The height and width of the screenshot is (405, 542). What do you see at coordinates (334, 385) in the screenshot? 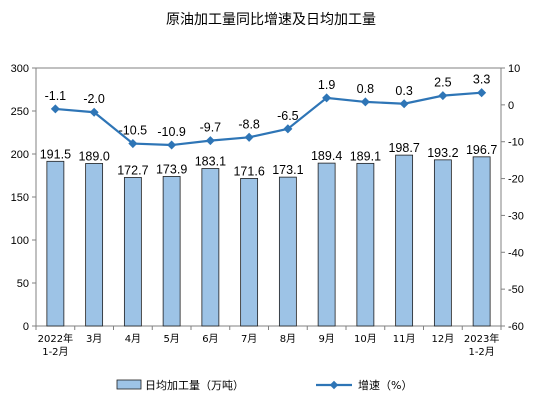
I see `legend-line-marker` at bounding box center [334, 385].